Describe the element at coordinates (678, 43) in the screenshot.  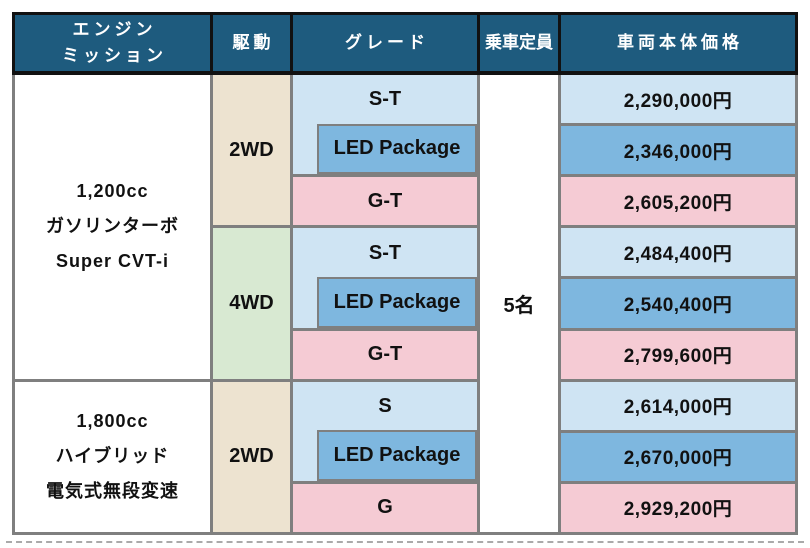
I see `header-price: 車両本体価格` at that location.